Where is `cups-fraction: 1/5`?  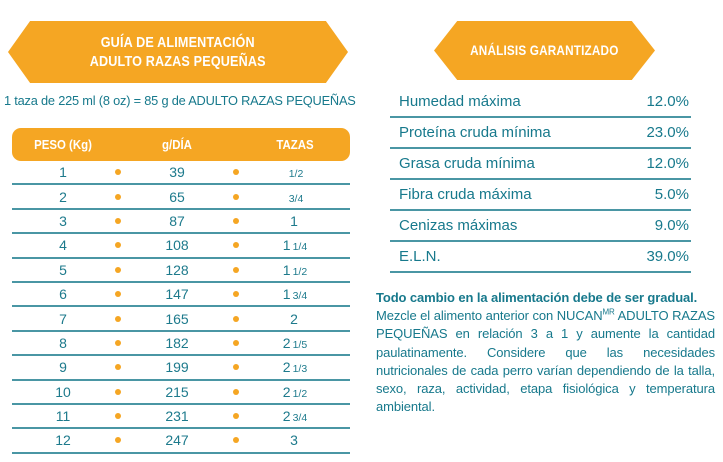
cups-fraction: 1/5 is located at coordinates (300, 344).